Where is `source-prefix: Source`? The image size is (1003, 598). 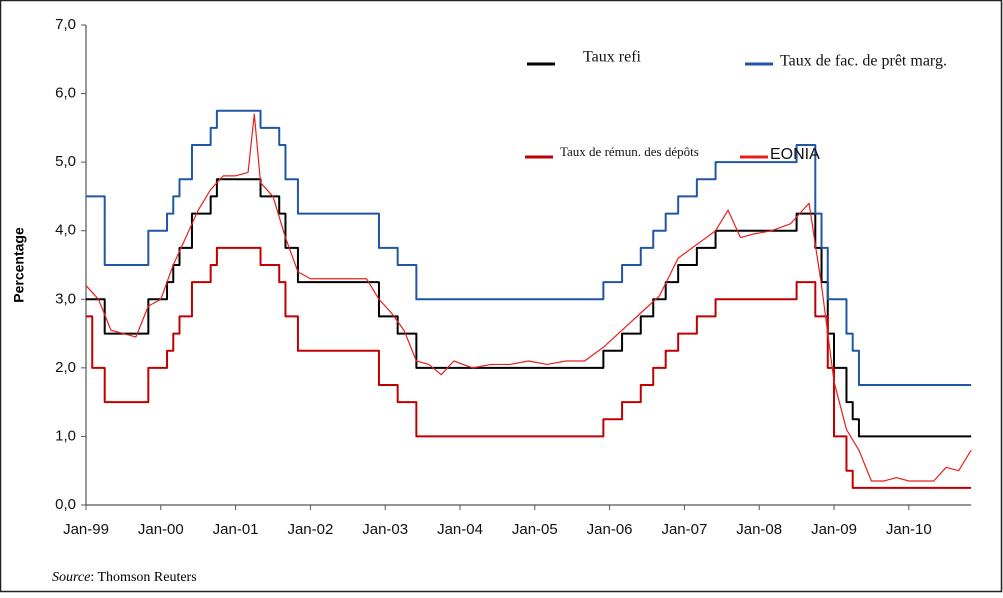
source-prefix: Source is located at coordinates (71, 577).